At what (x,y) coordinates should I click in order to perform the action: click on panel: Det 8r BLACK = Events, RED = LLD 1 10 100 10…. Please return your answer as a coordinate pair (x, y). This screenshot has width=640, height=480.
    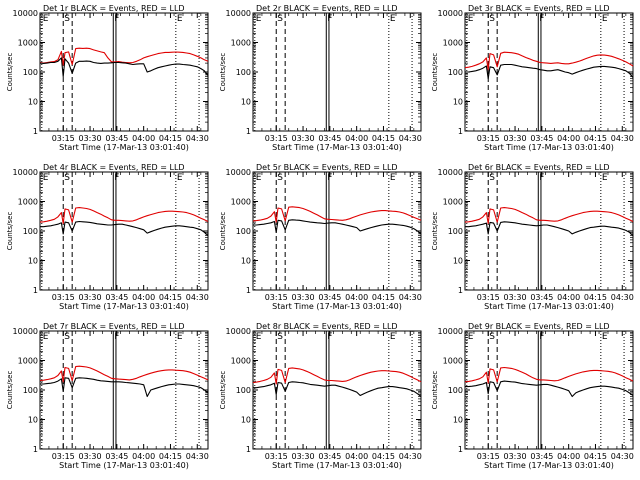
    Looking at the image, I should click on (320, 396).